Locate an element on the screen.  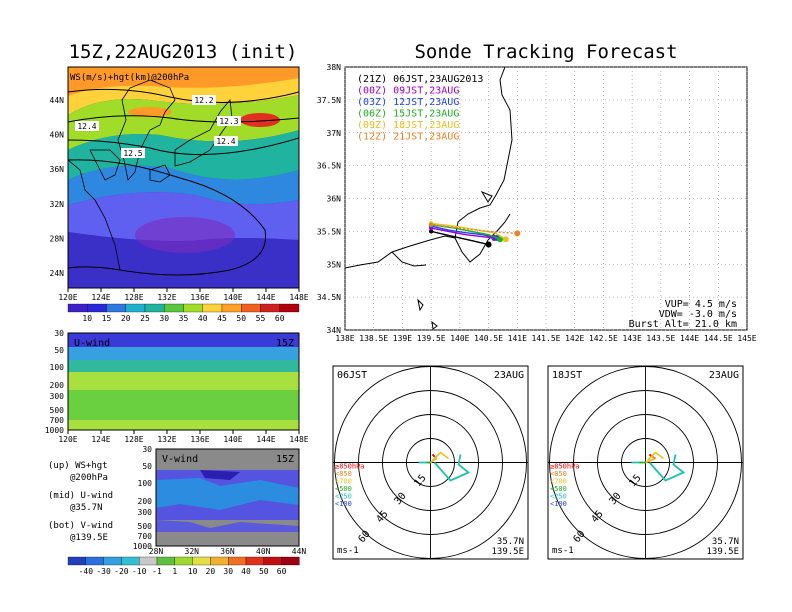
map-lat-tick: 24N is located at coordinates (57, 273).